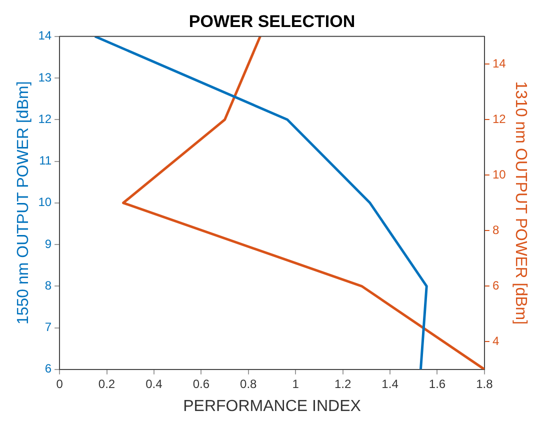  What do you see at coordinates (249, 383) in the screenshot?
I see `x-tick-label: 0.8` at bounding box center [249, 383].